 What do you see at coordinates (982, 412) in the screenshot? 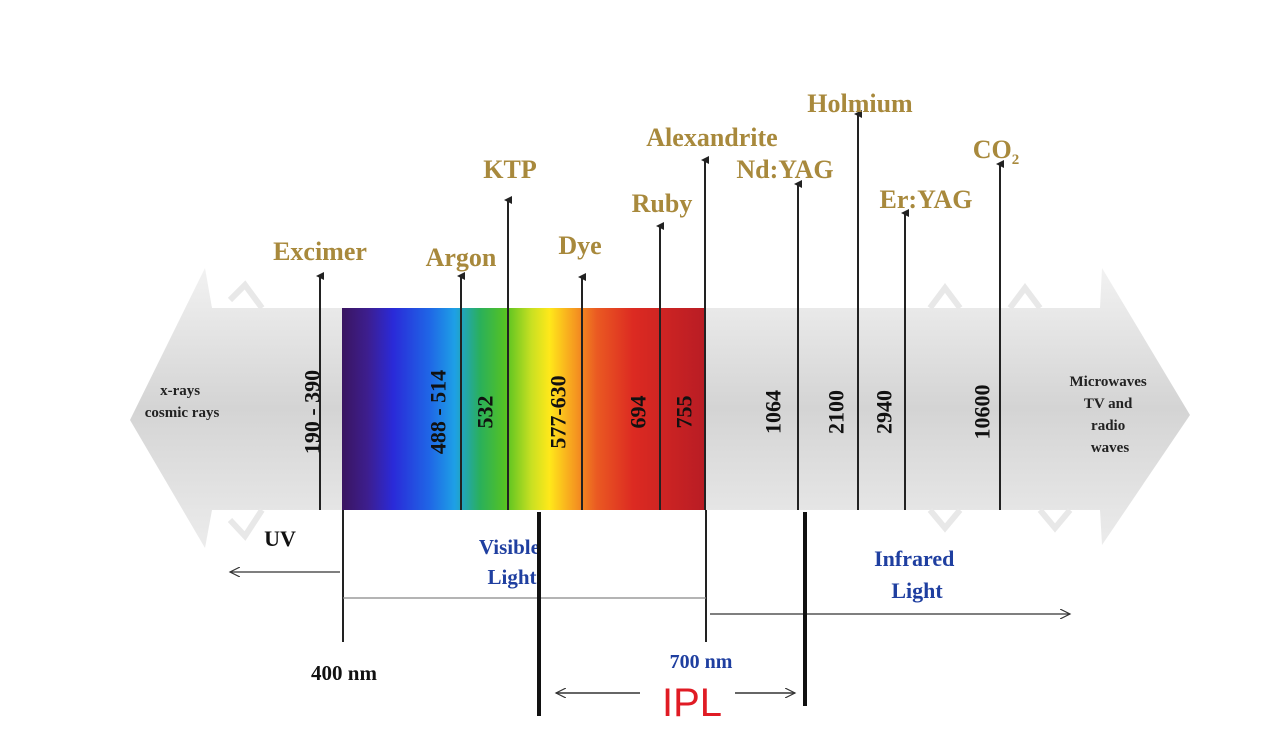
I see `wavelength-co2: 10600` at bounding box center [982, 412].